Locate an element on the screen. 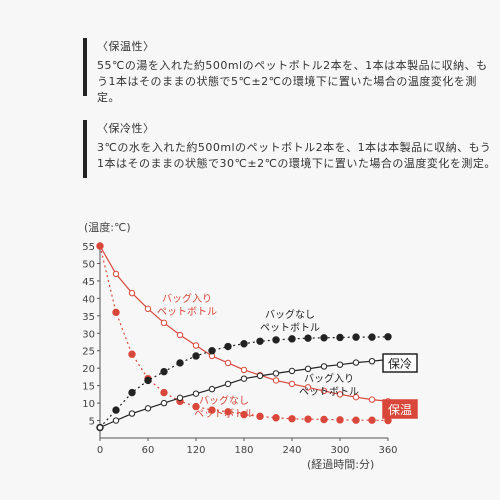 This screenshot has width=500, height=500. legend-label: 保冷 is located at coordinates (400, 364).